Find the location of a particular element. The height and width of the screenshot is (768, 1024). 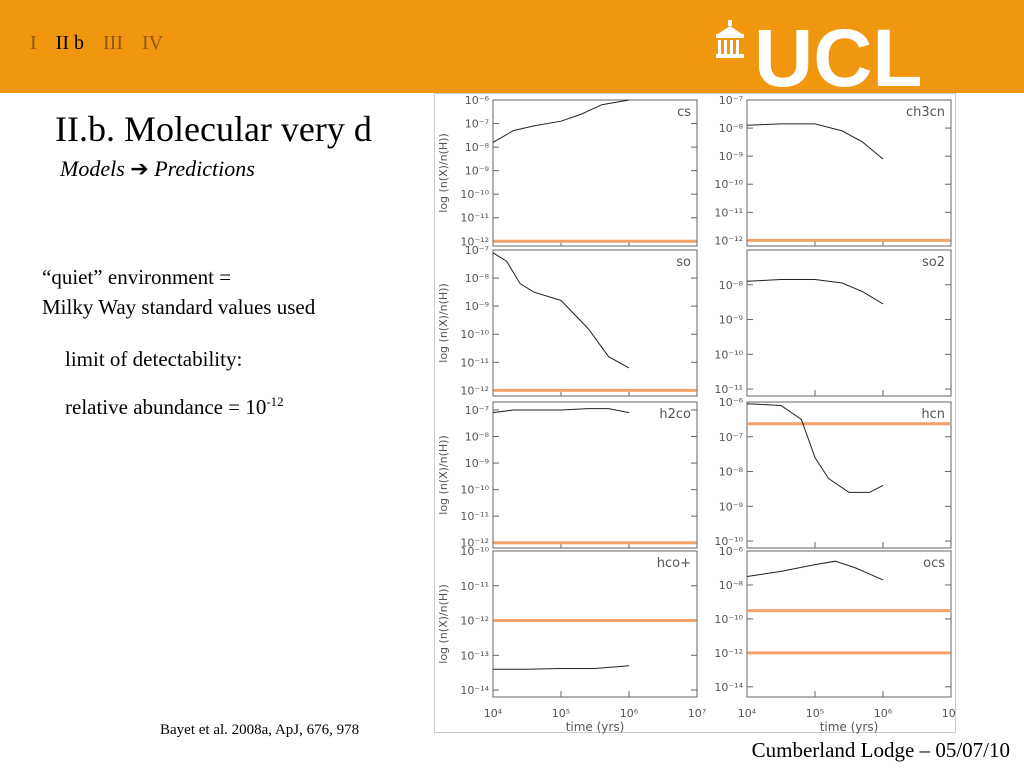

ucl-logo: UCL is located at coordinates (819, 53).